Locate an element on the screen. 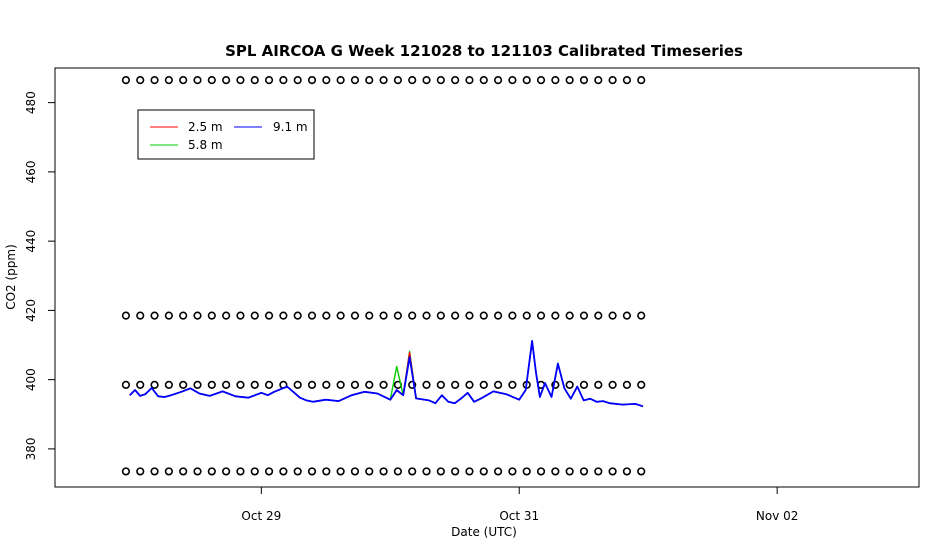 The width and height of the screenshot is (936, 540). series-line-9-1-m is located at coordinates (386, 373).